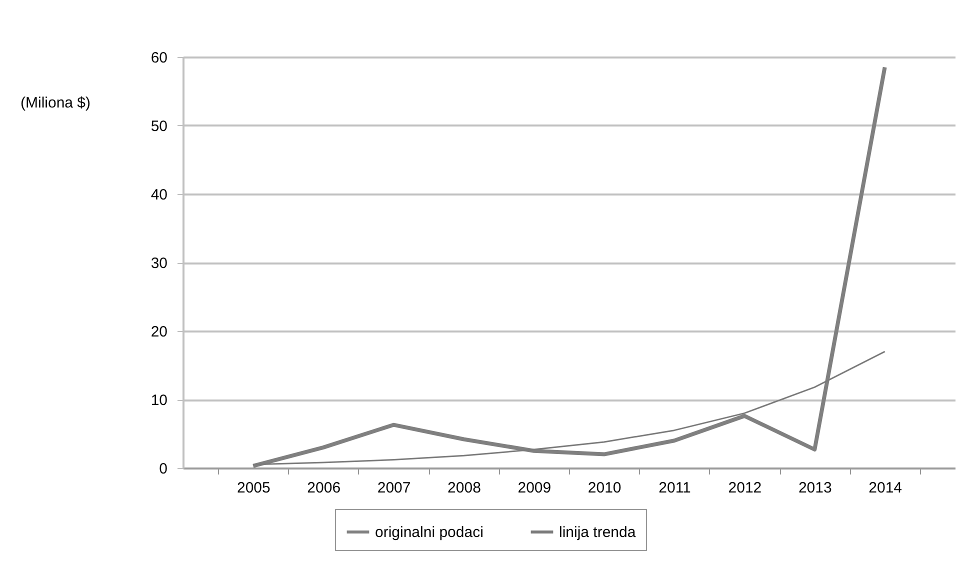 This screenshot has height=588, width=967. I want to click on y-tick-label: 0, so click(163, 469).